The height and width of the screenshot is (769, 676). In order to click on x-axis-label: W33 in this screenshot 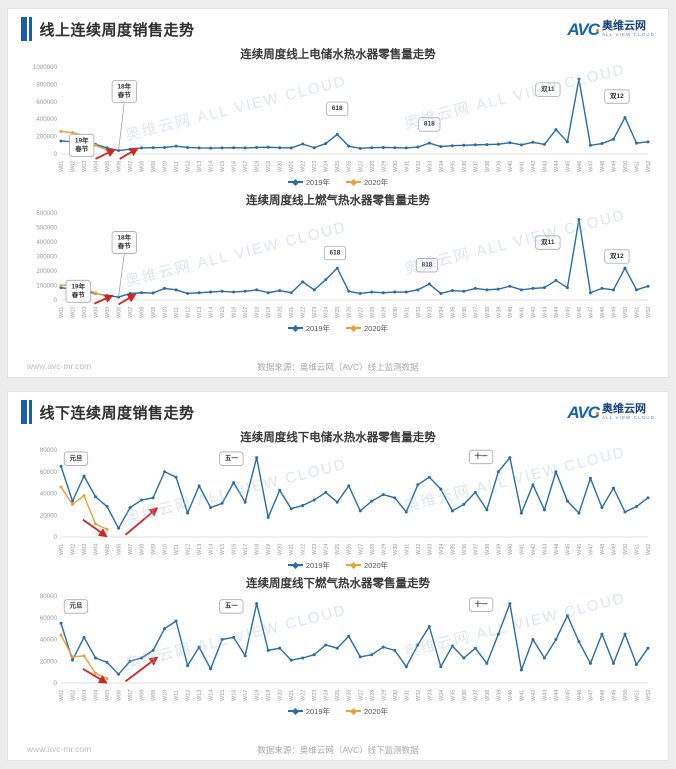, I will do `click(430, 549)`.